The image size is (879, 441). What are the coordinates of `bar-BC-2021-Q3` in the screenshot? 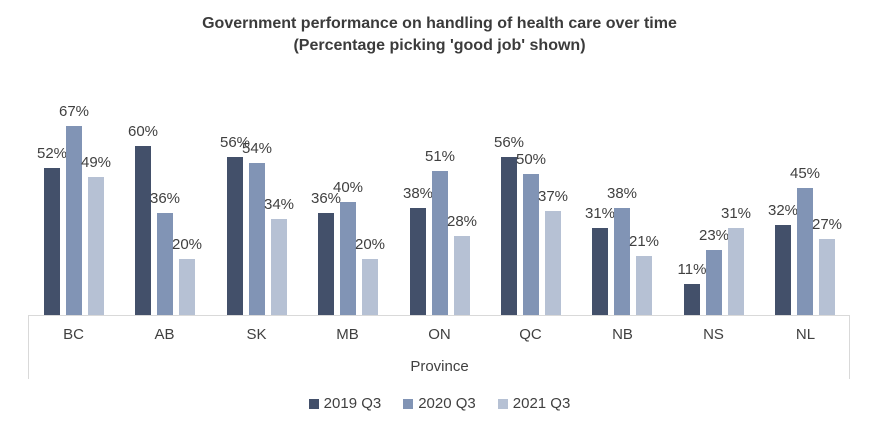 It's located at (96, 246).